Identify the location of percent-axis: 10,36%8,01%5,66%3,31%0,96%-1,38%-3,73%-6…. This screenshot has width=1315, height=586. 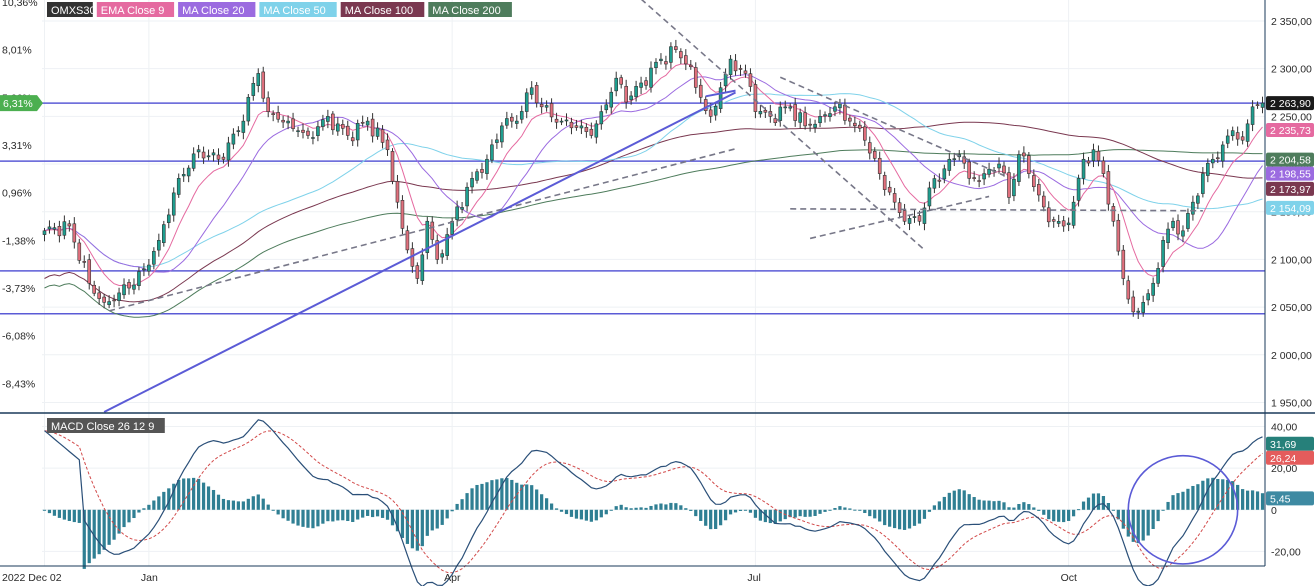
(21, 195).